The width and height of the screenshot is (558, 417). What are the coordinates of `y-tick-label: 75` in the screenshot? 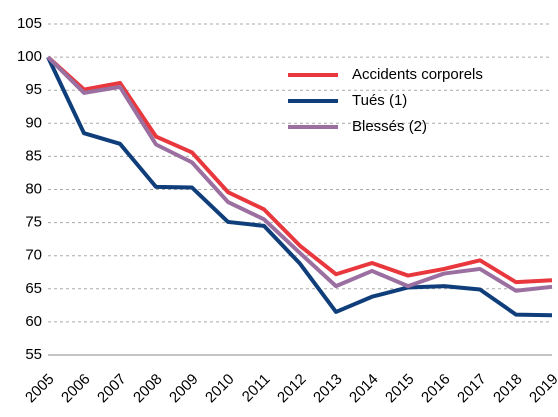 It's located at (33, 222).